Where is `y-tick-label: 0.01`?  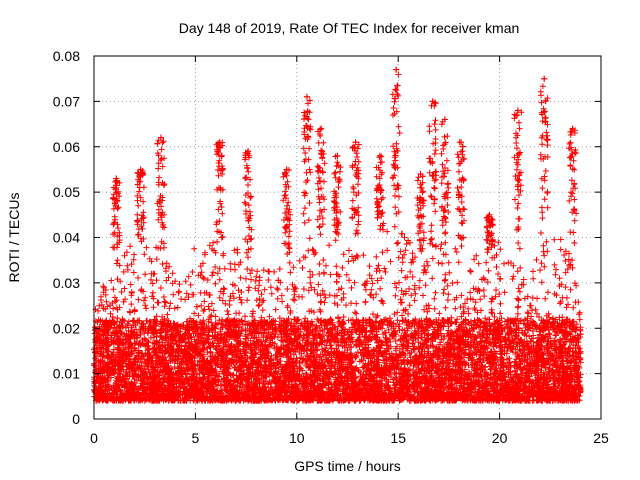
y-tick-label: 0.01 is located at coordinates (66, 374).